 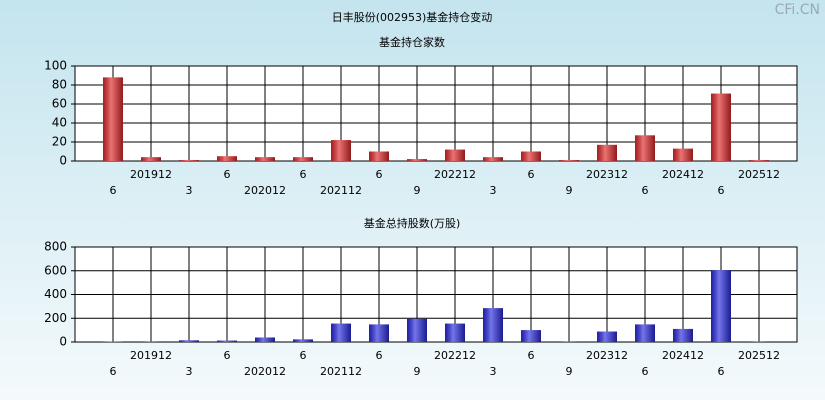 What do you see at coordinates (55, 270) in the screenshot?
I see `y-tick-label: 600` at bounding box center [55, 270].